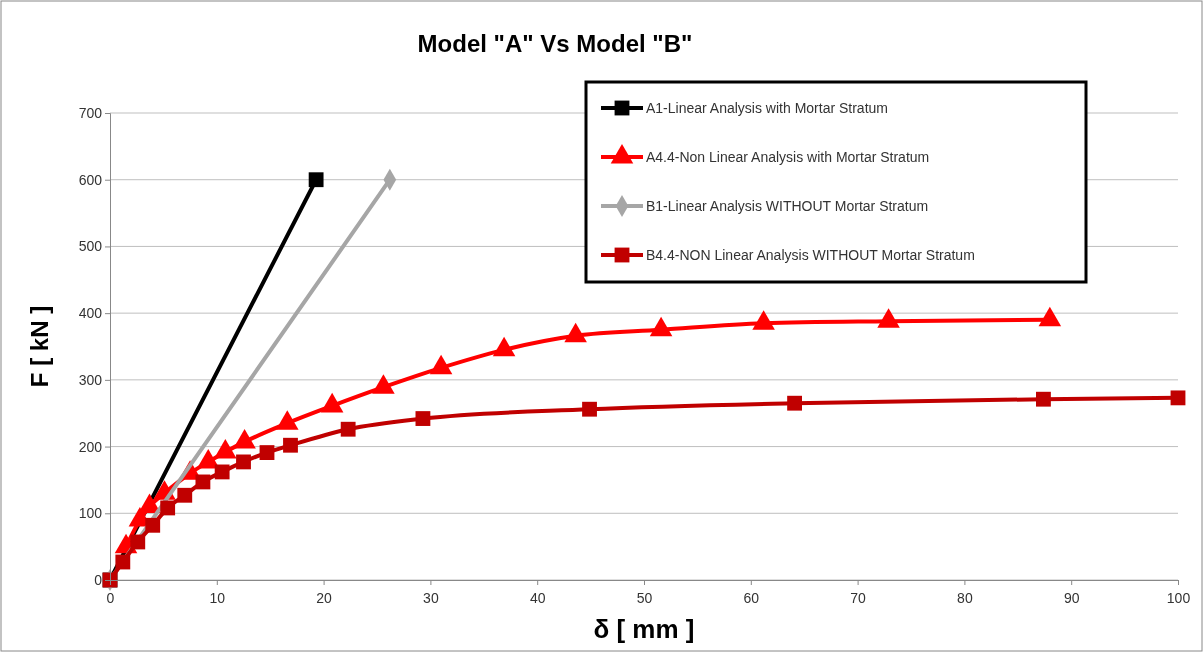 The width and height of the screenshot is (1203, 652). Describe the element at coordinates (787, 206) in the screenshot. I see `legend-label: B1-Linear Analysis WITHOUT Mortar Stratum` at that location.